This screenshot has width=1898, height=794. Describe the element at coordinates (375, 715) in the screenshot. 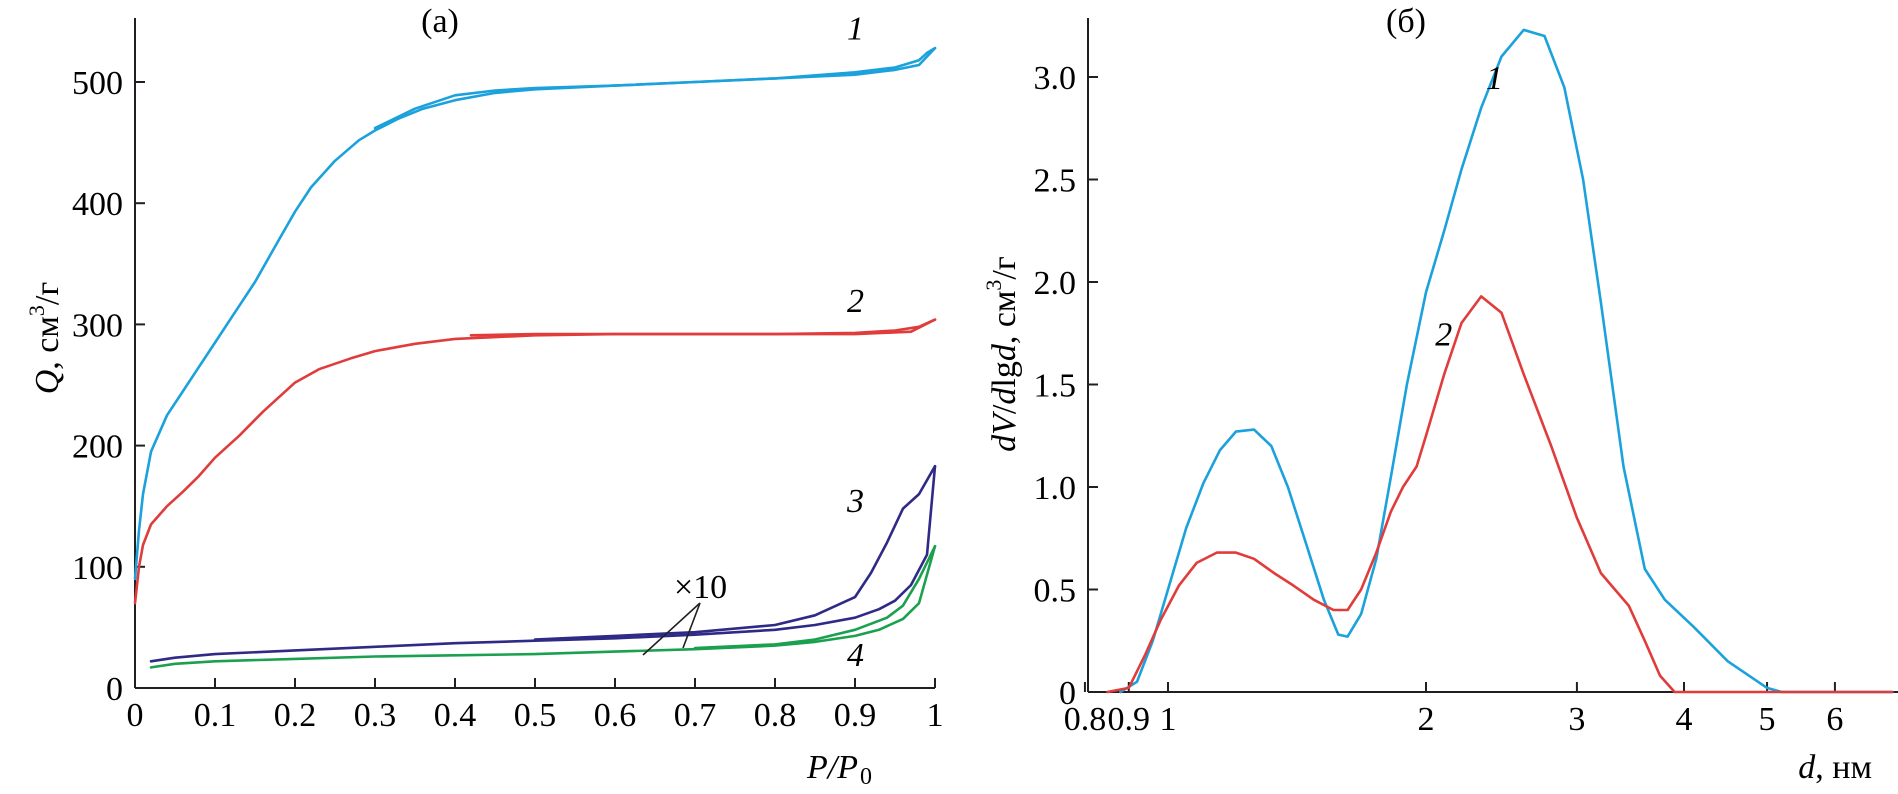

I see `panel-a-x-tick-label: 0.3` at that location.